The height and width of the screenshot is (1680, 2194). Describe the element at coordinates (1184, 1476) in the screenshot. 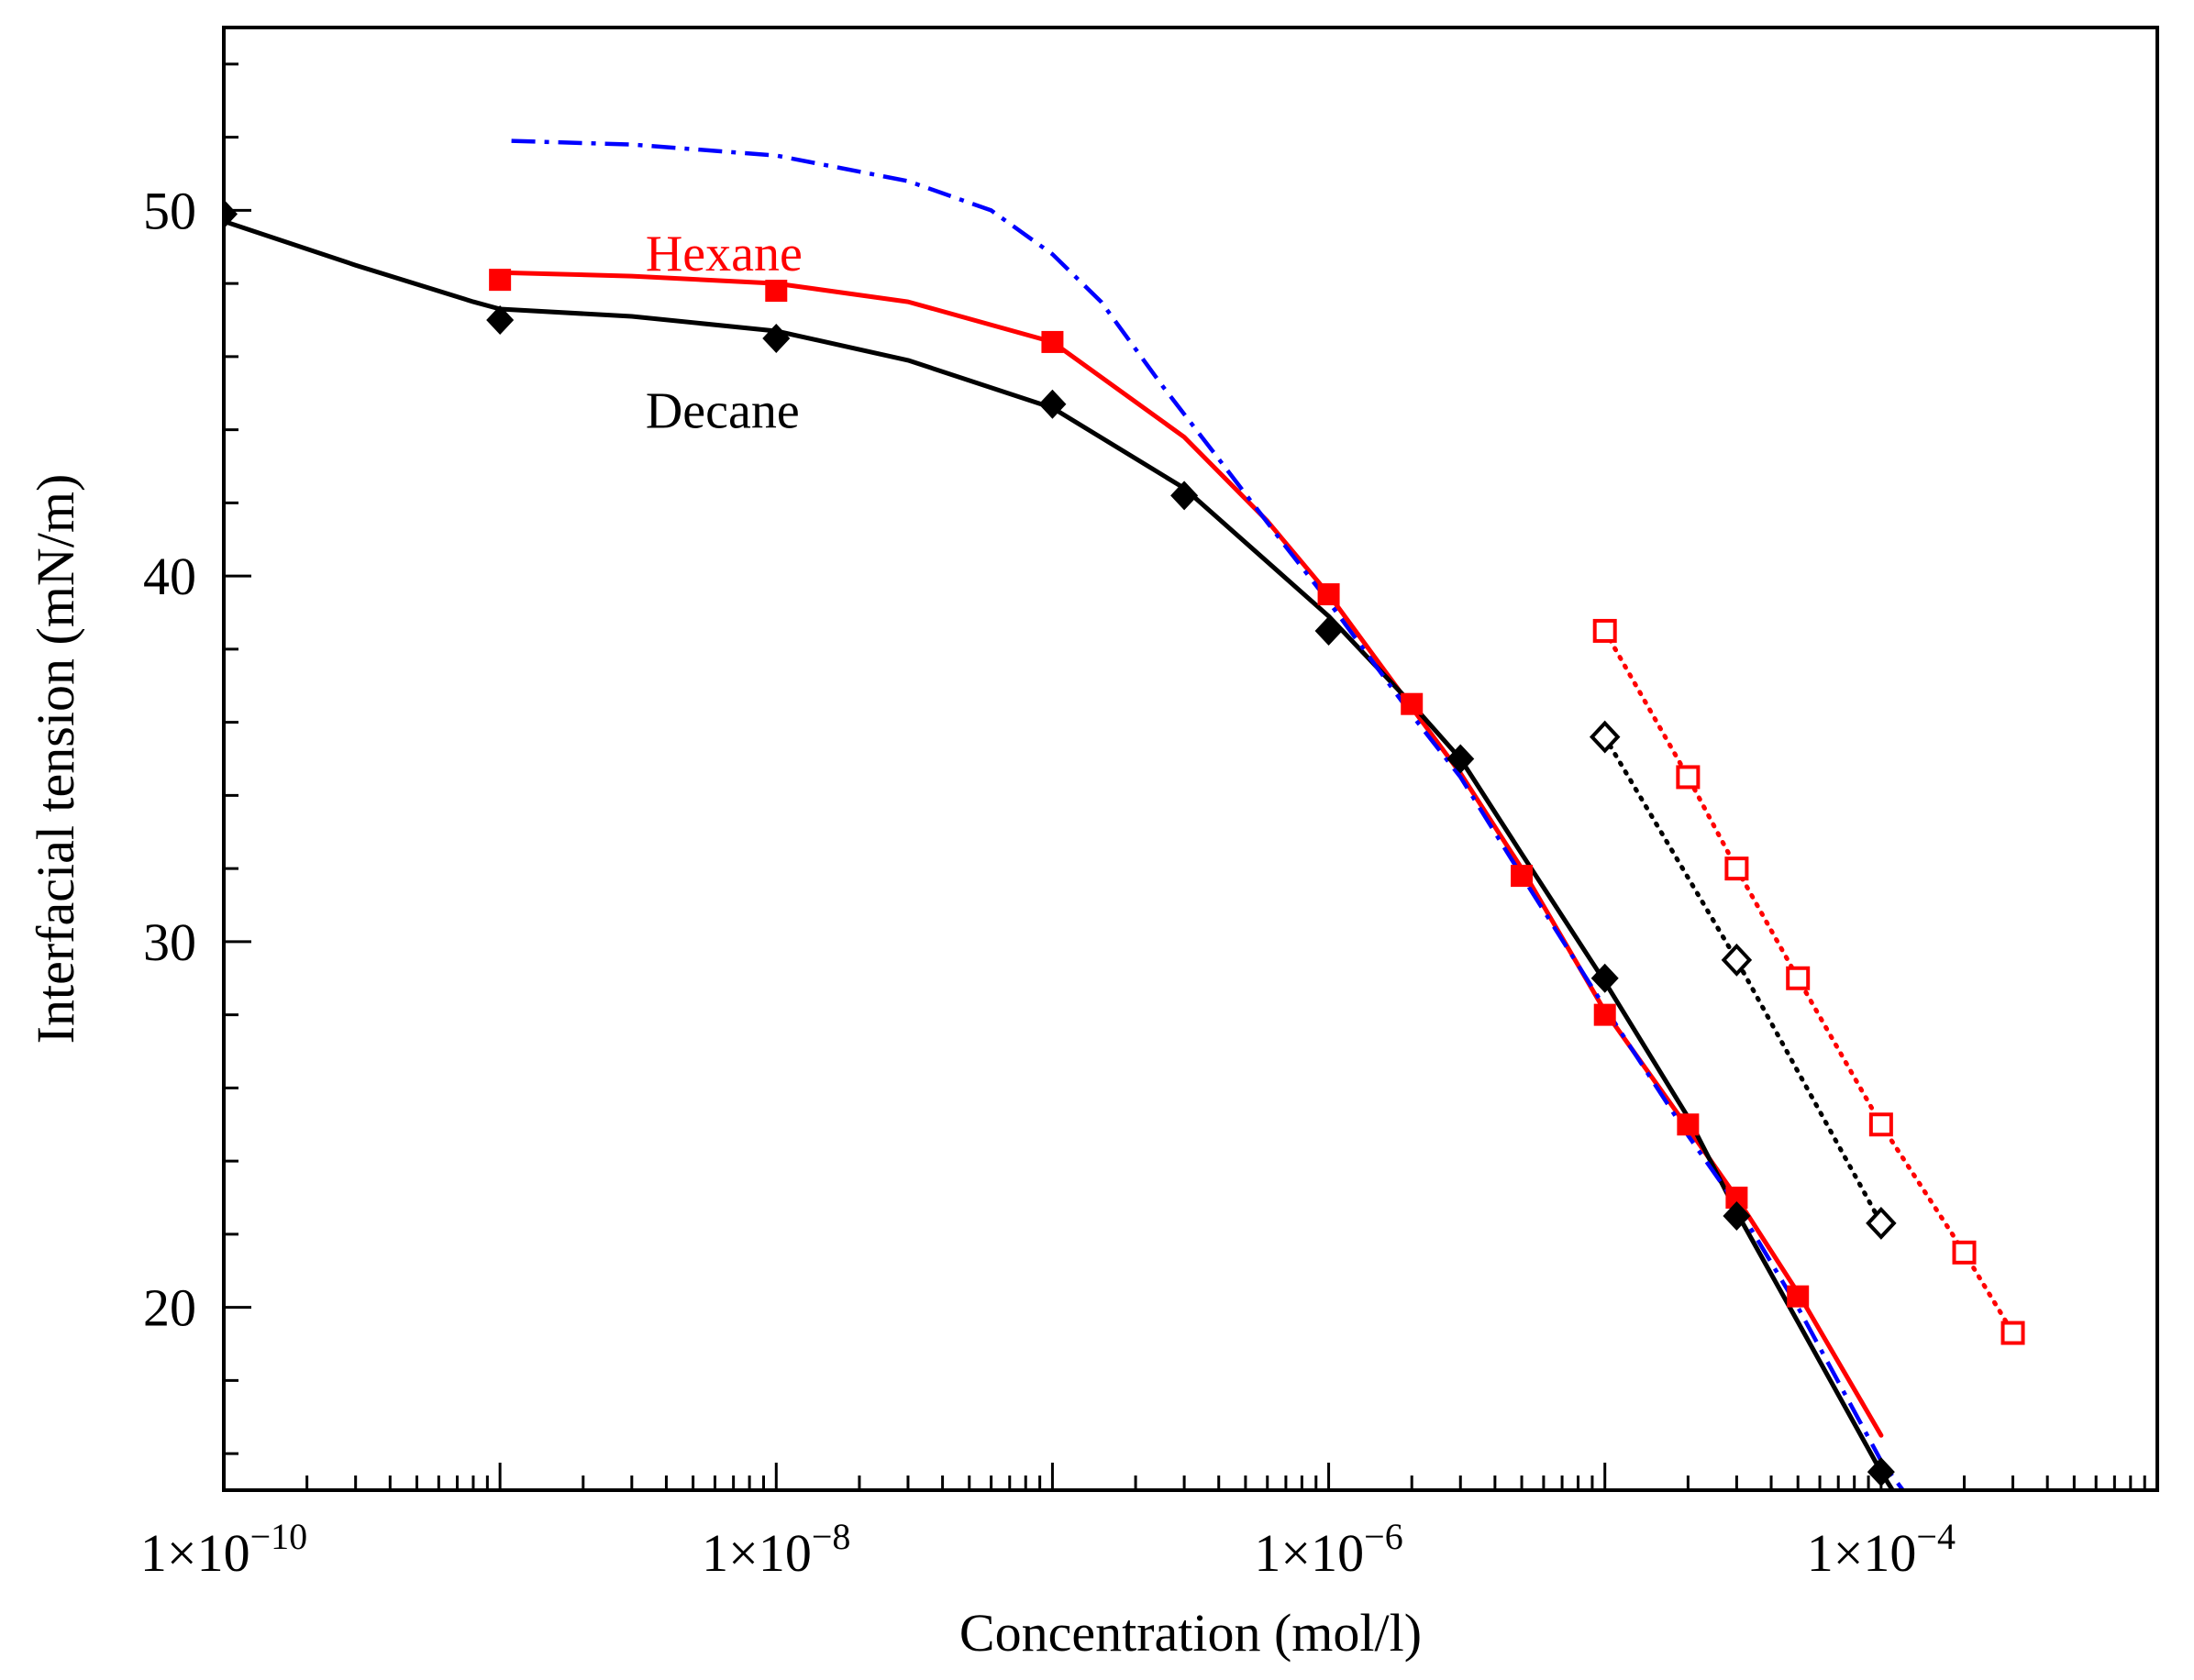

I see `x-axis-ticks` at that location.